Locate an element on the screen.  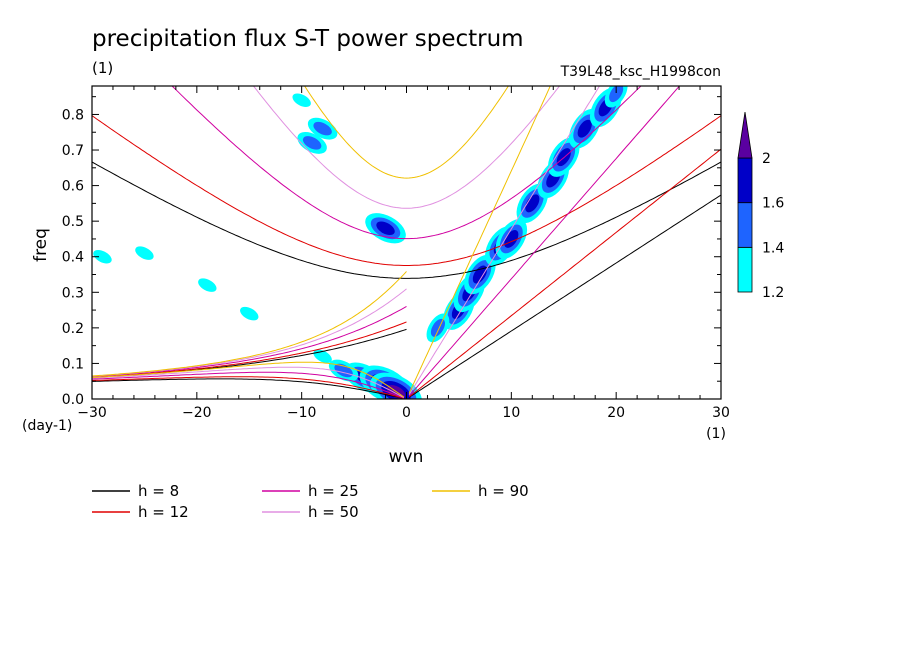
legend-label: h = 90 is located at coordinates (503, 491).